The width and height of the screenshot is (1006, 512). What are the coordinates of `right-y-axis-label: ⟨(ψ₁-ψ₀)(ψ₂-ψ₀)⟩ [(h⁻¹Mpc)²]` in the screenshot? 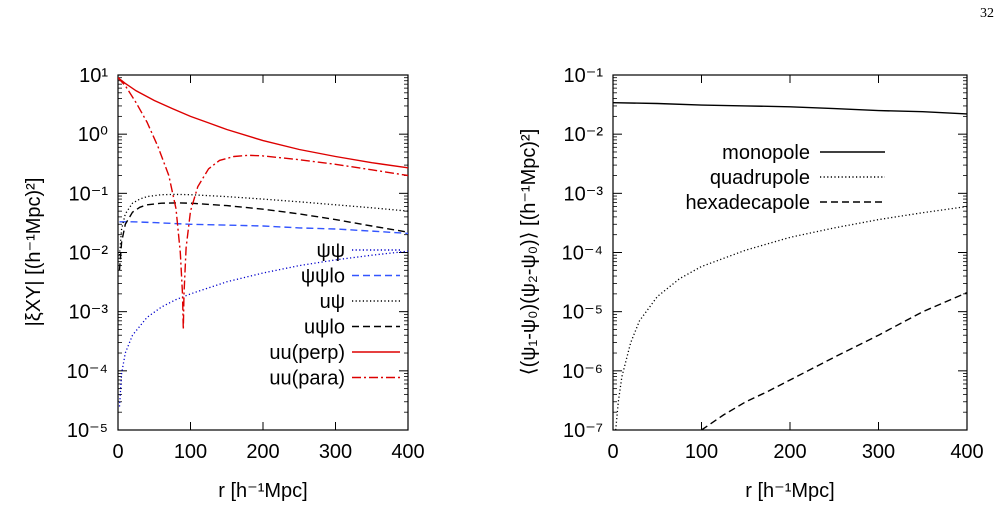 It's located at (529, 252).